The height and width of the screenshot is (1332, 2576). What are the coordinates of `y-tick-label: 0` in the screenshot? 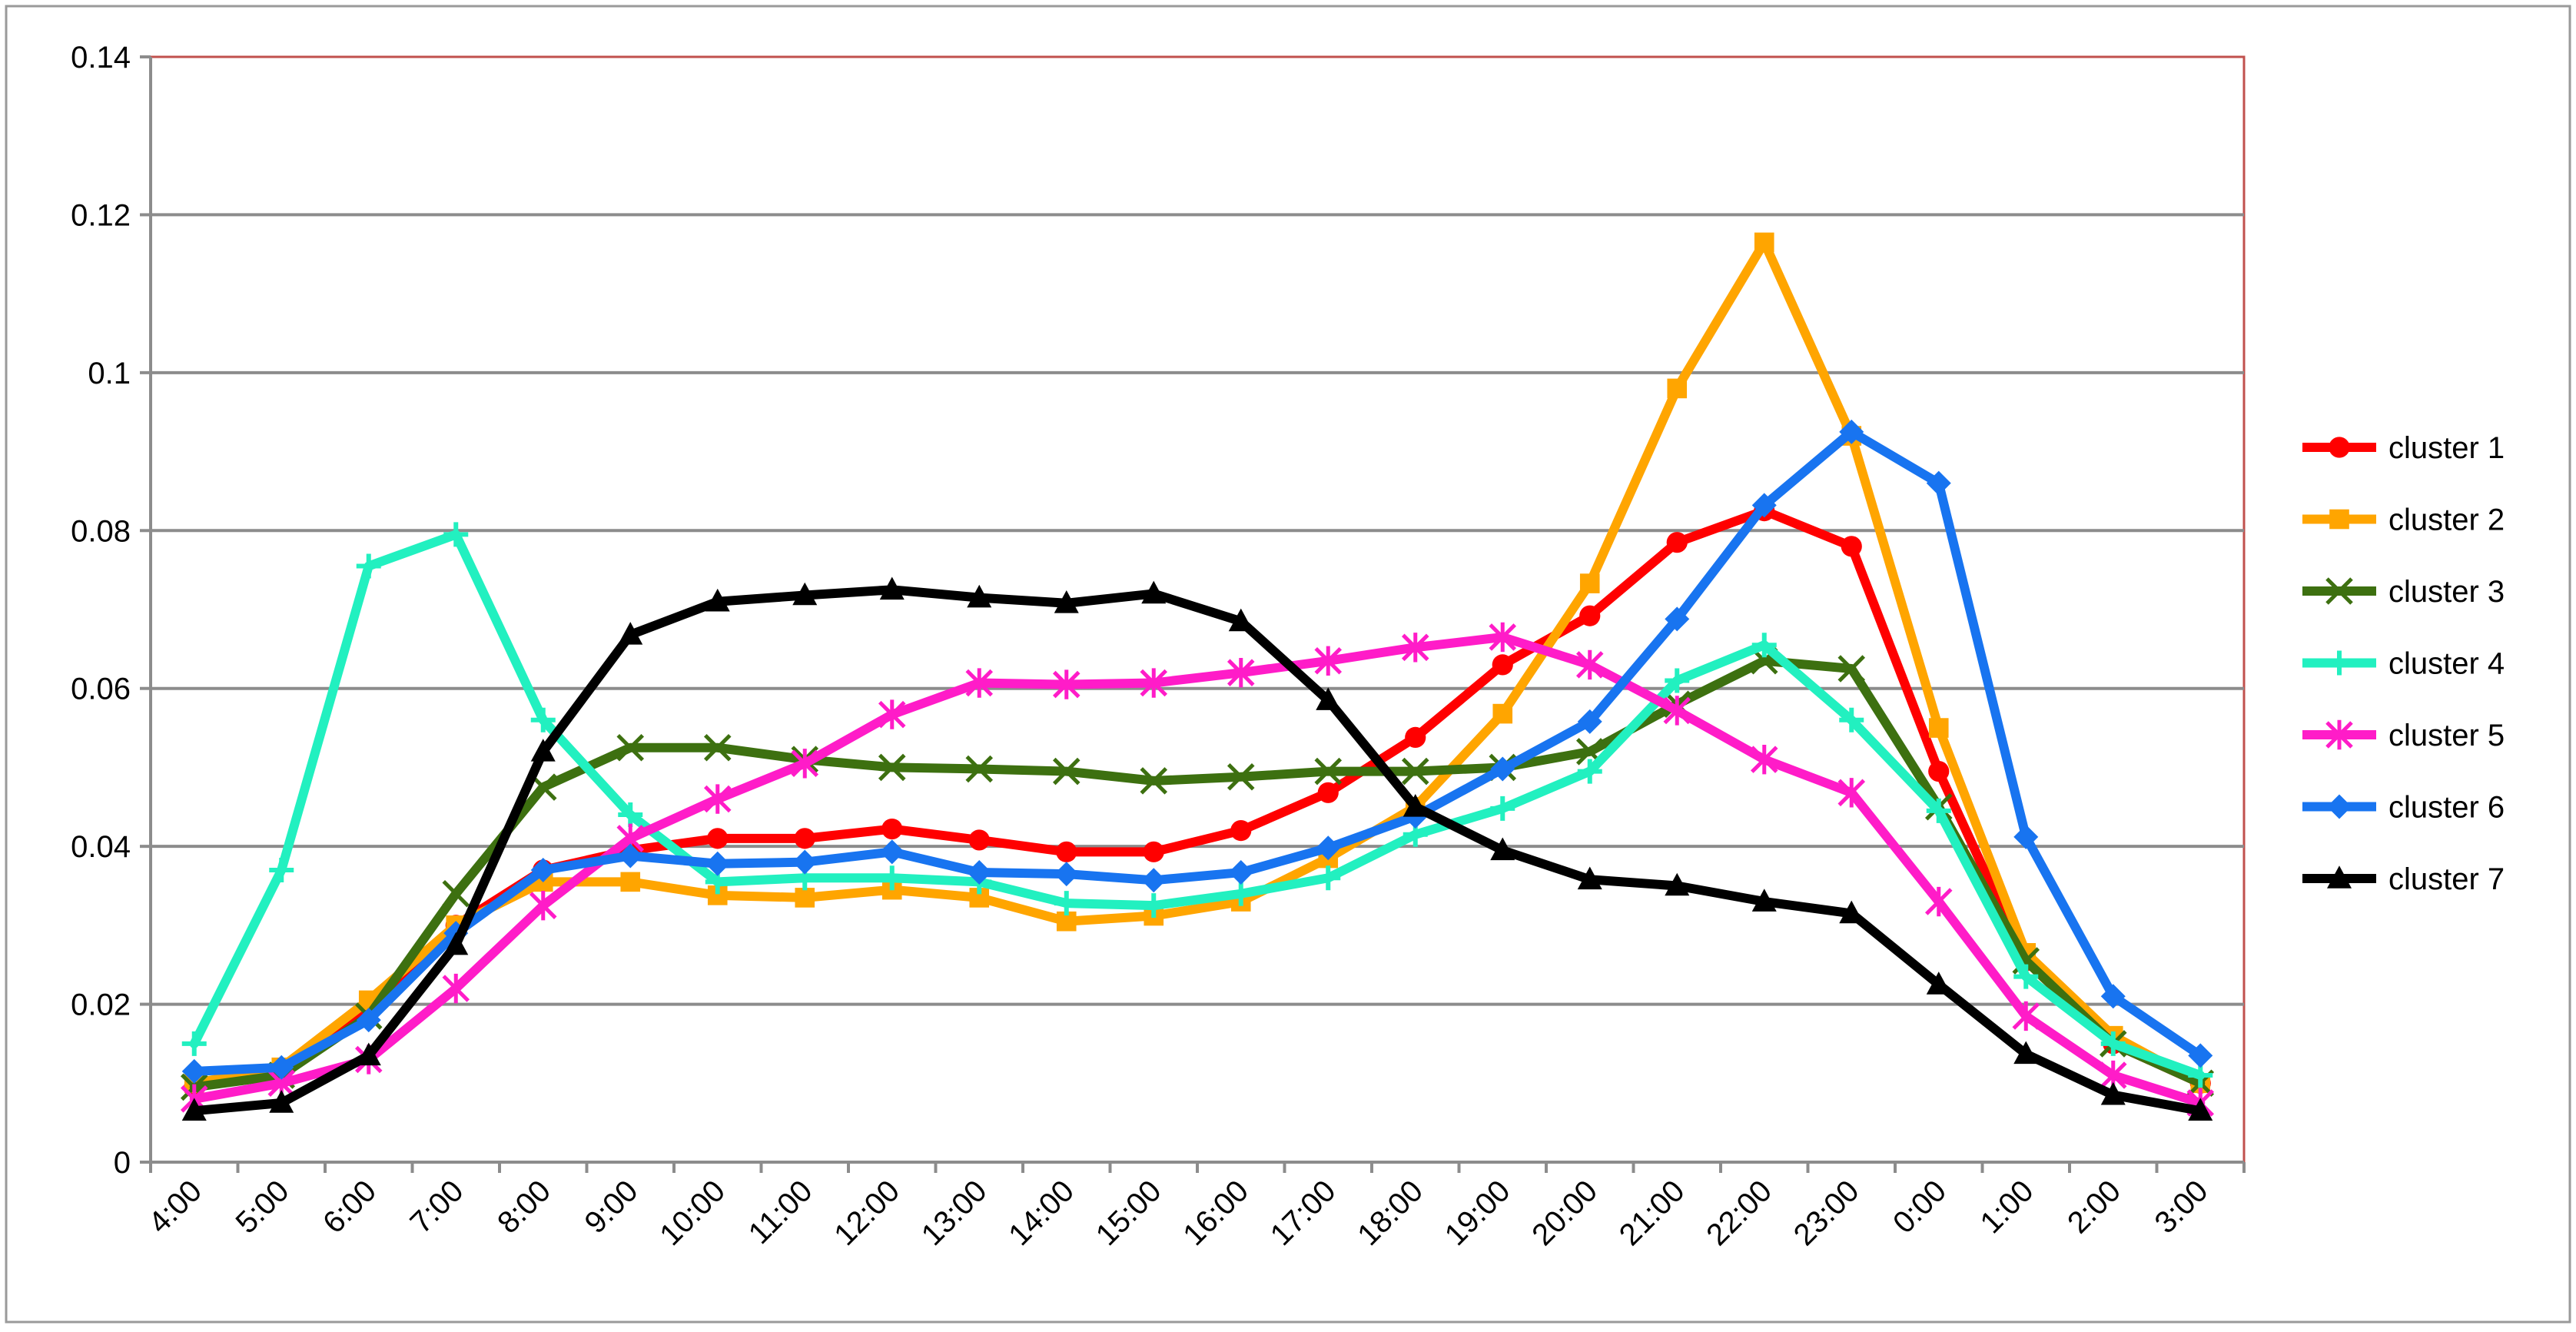 It's located at (123, 1163).